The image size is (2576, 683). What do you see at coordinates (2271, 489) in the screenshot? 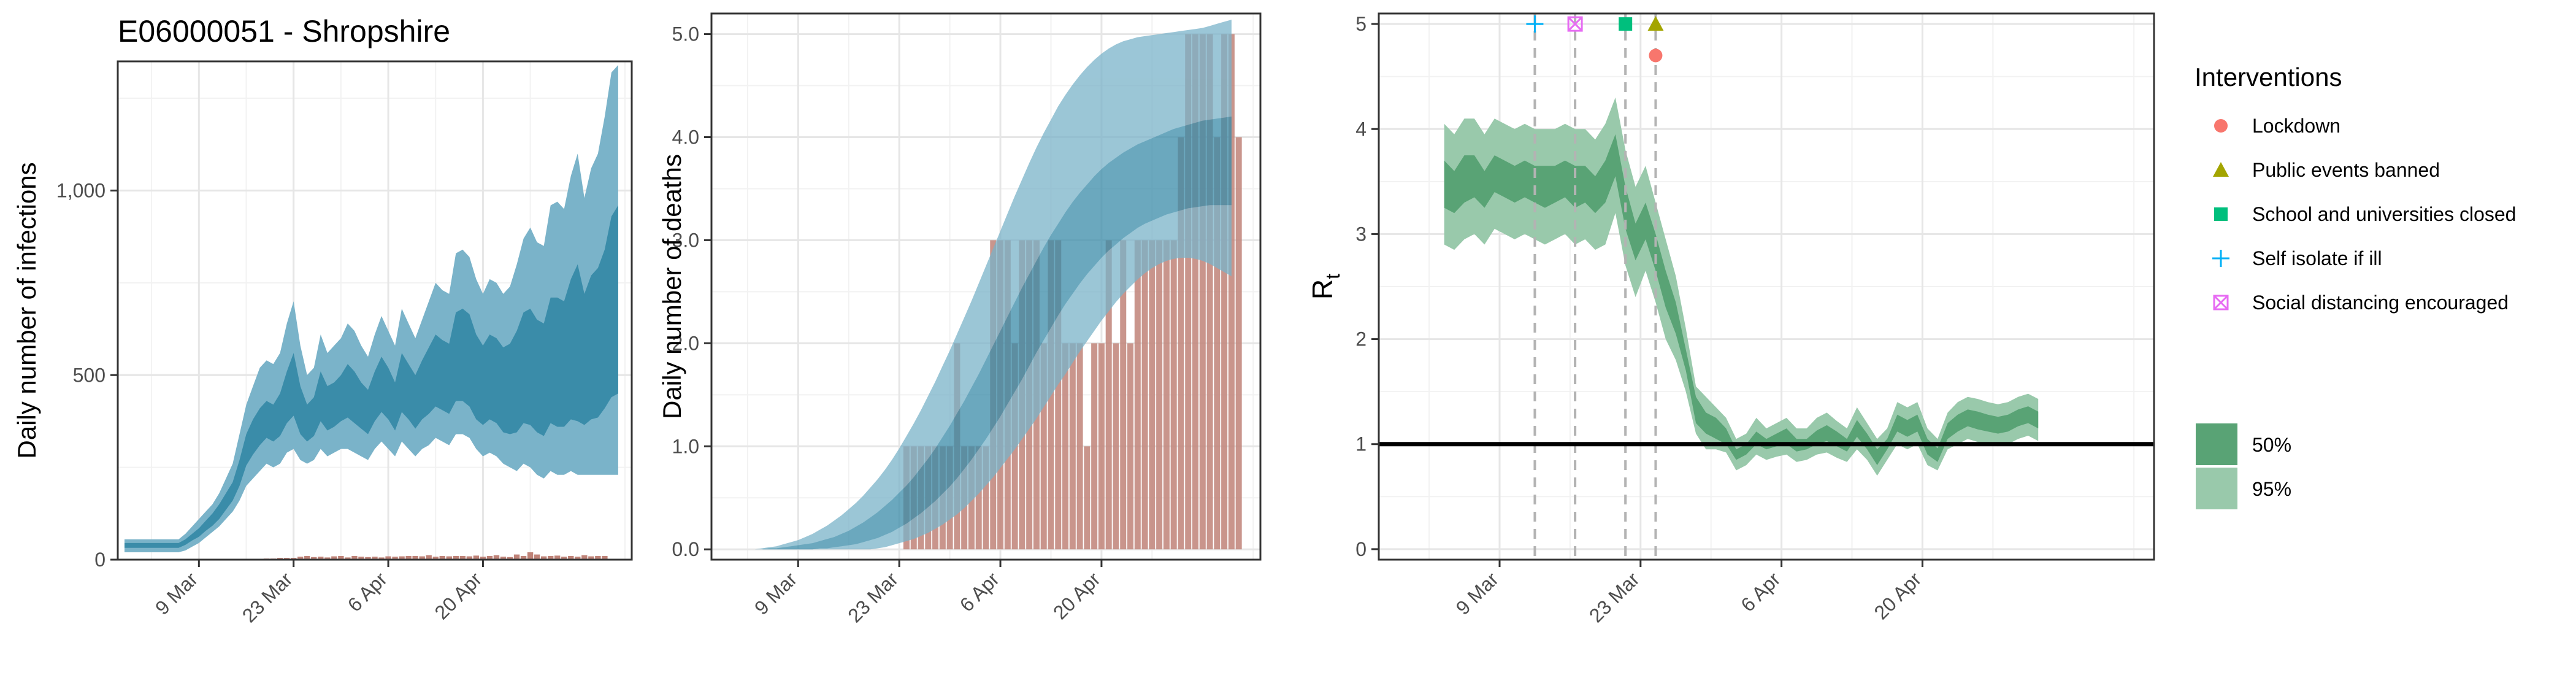
I see `legend-band-label: 95%` at bounding box center [2271, 489].